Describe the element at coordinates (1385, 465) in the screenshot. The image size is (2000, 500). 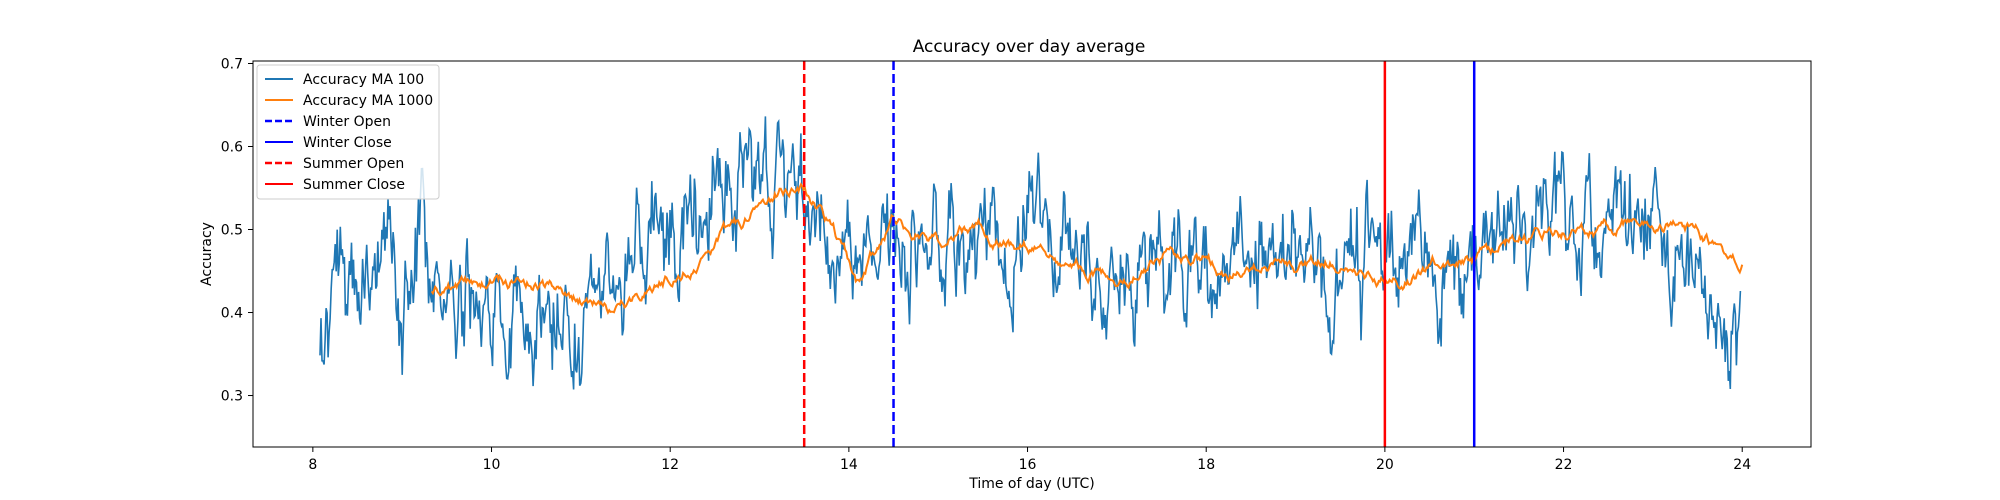
I see `x-tick-label: 20` at that location.